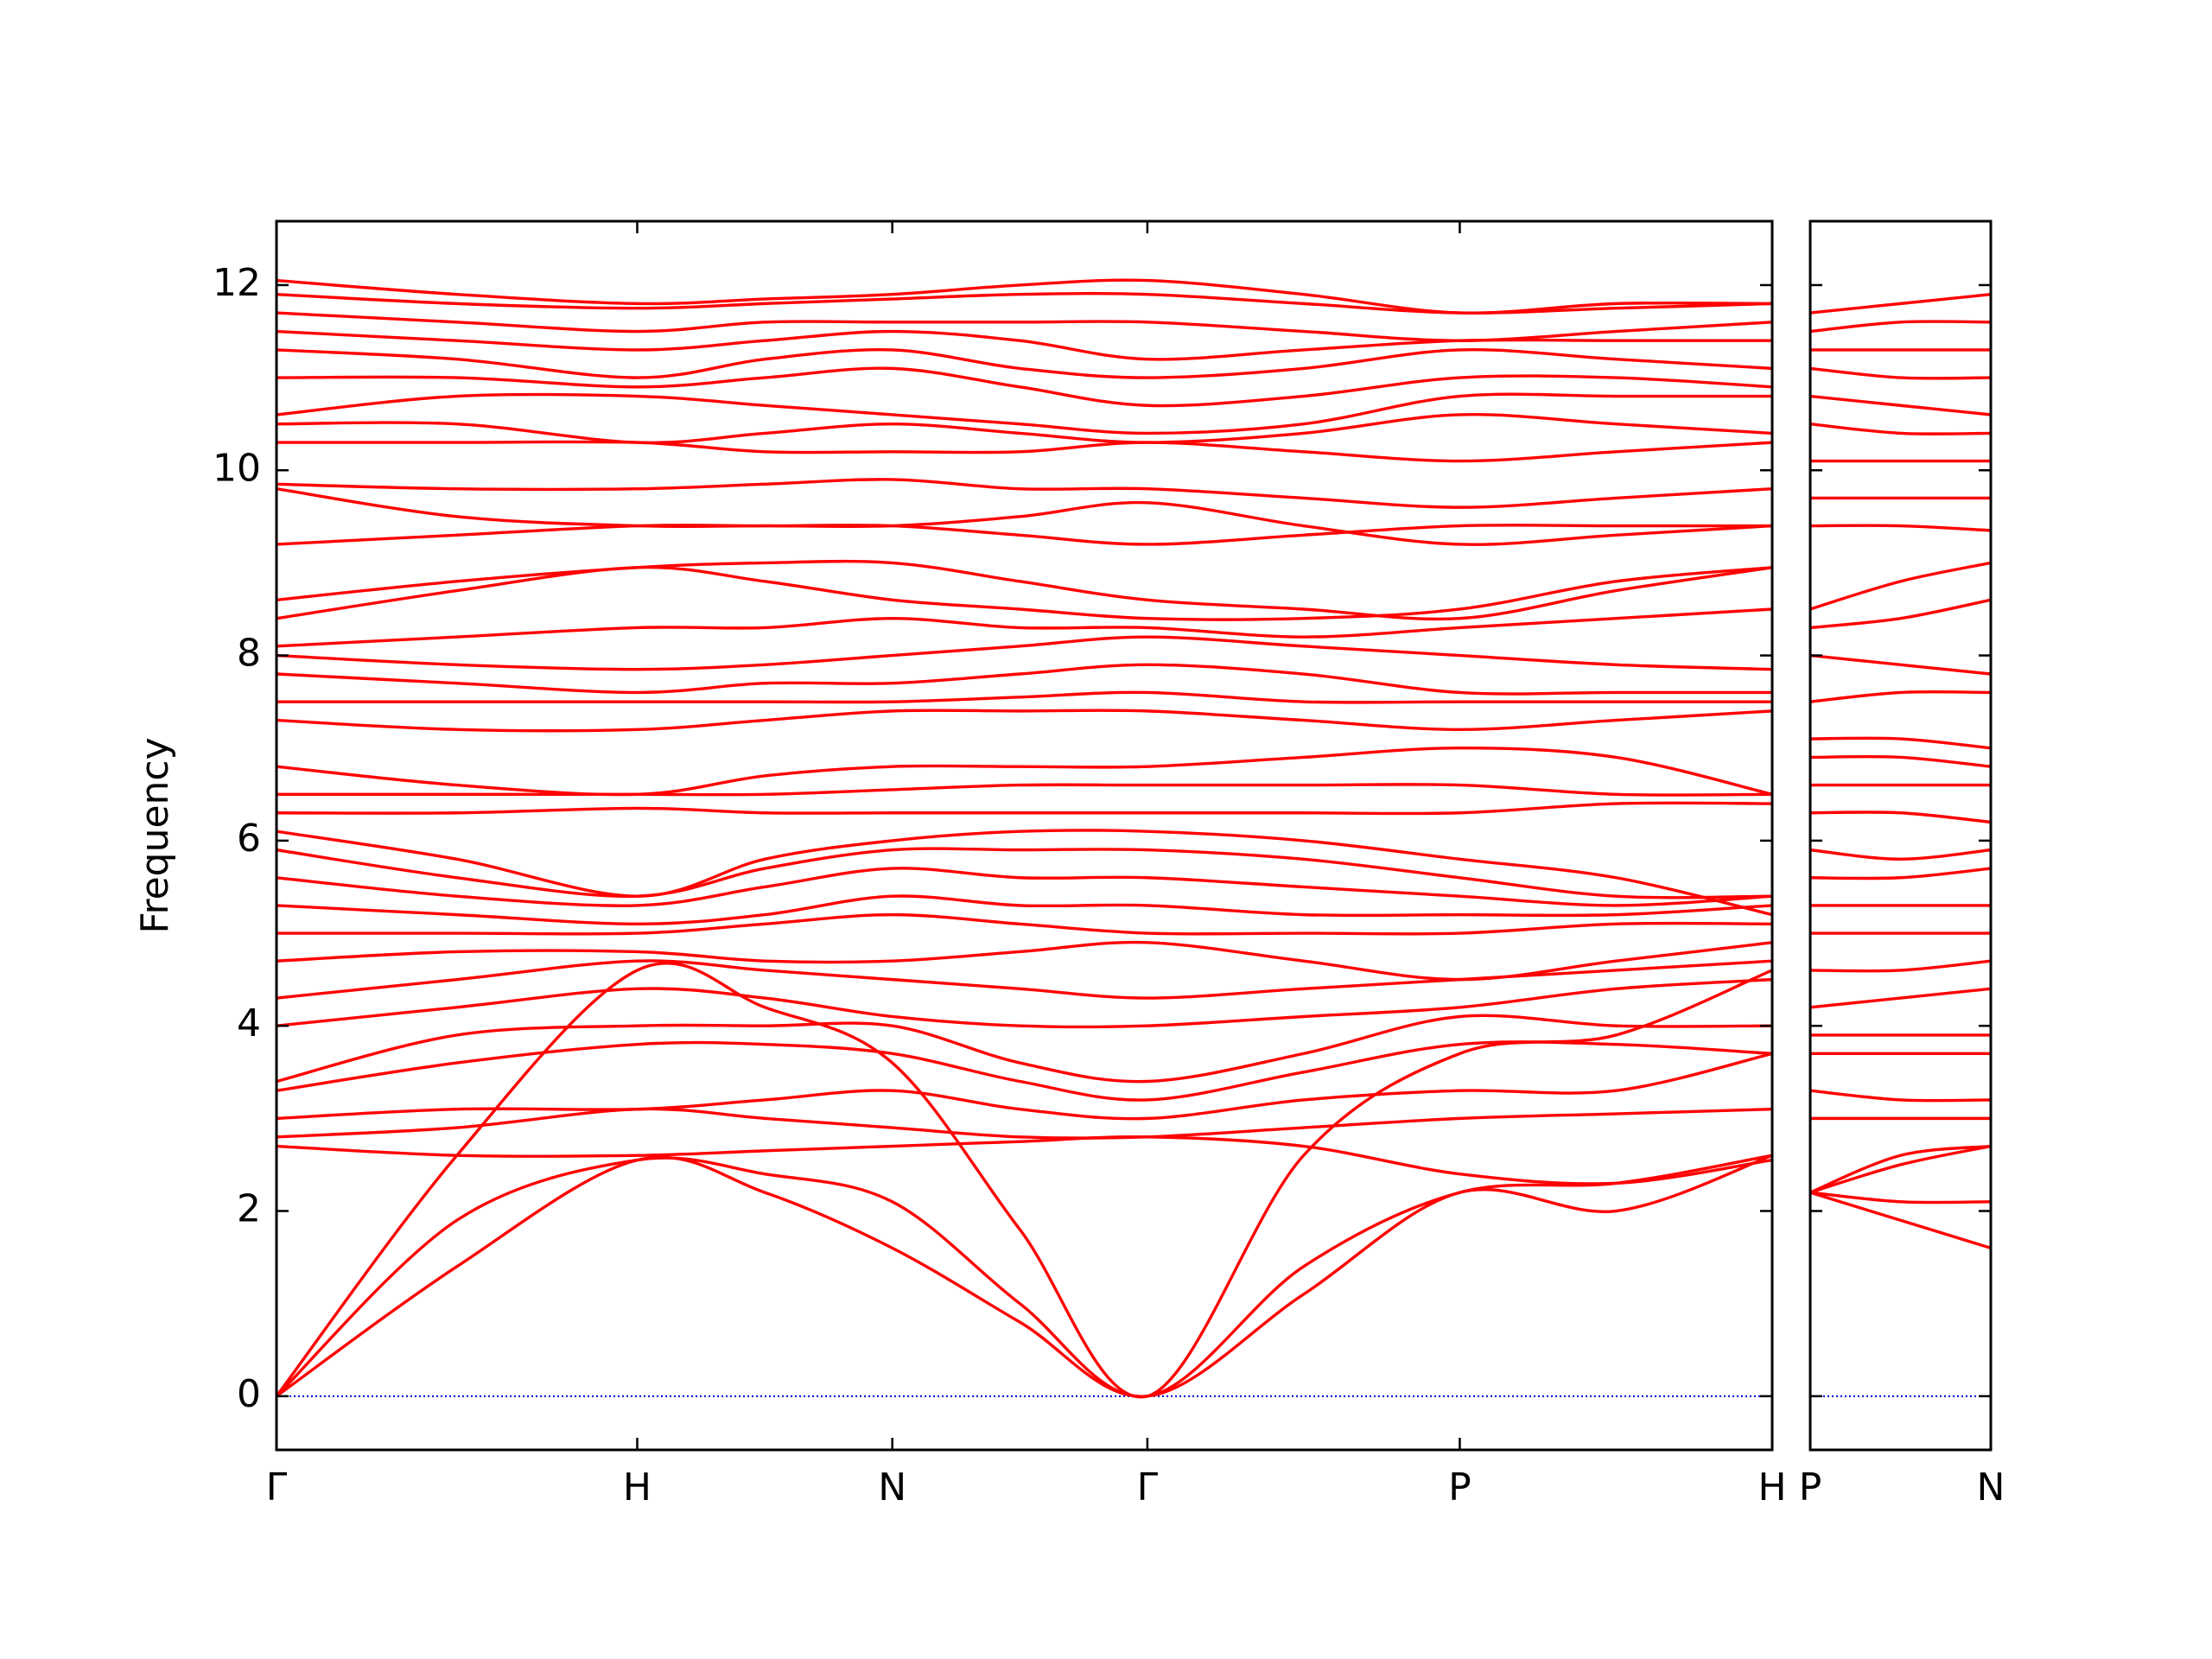 Image resolution: width=2212 pixels, height=1659 pixels. Describe the element at coordinates (249, 839) in the screenshot. I see `y-tick-label: 6` at that location.